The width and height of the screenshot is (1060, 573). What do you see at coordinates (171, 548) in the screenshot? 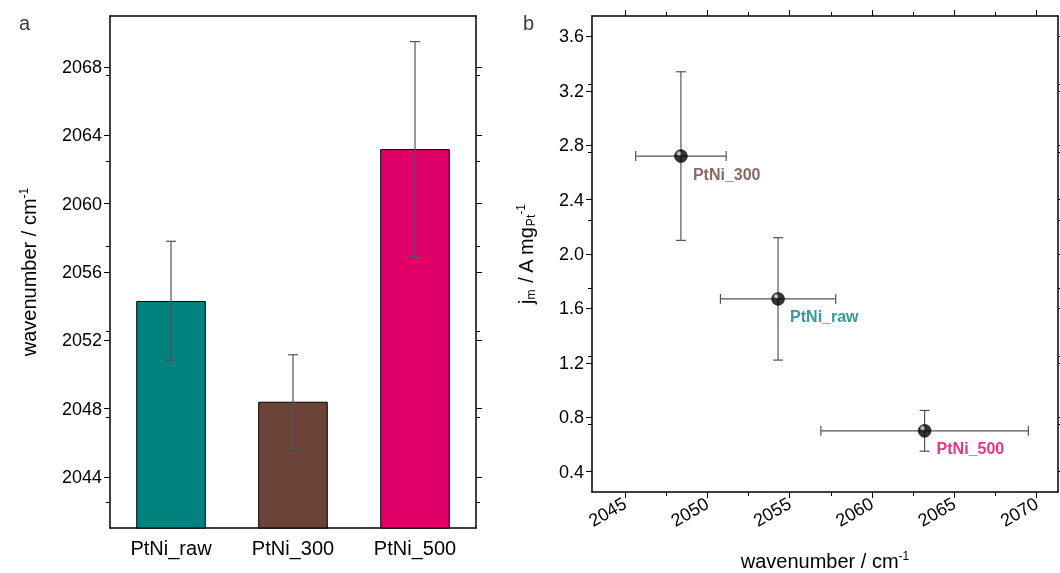
I see `x-tick-label: PtNi_raw` at bounding box center [171, 548].